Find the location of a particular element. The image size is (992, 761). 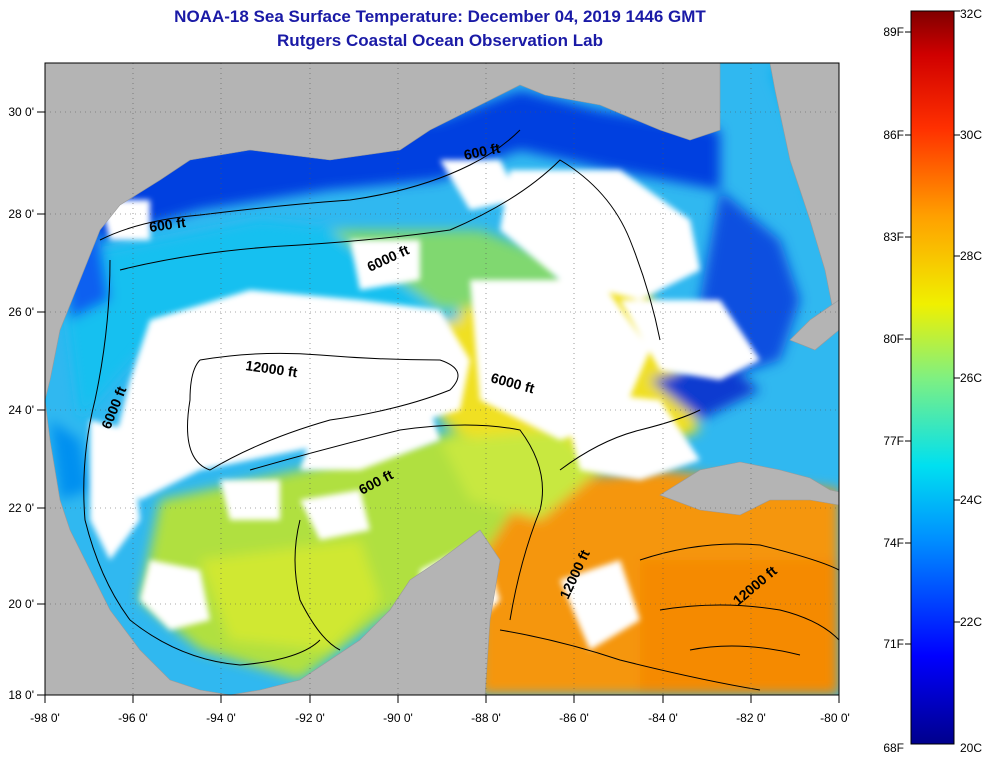

lon-tick-label: -96 0' is located at coordinates (133, 718).